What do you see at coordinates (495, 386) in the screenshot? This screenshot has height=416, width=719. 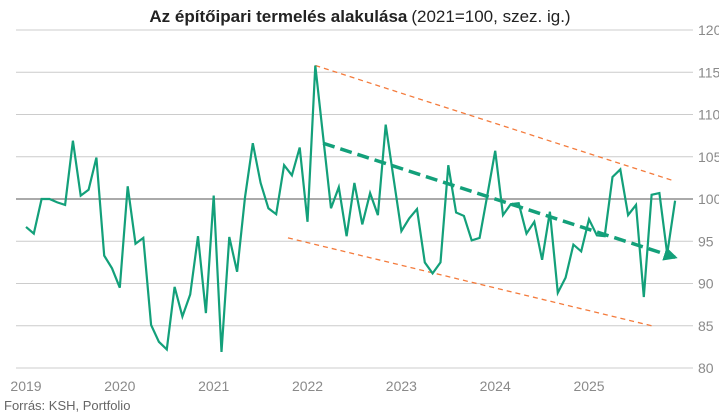 I see `x-tick-label: 2024` at bounding box center [495, 386].